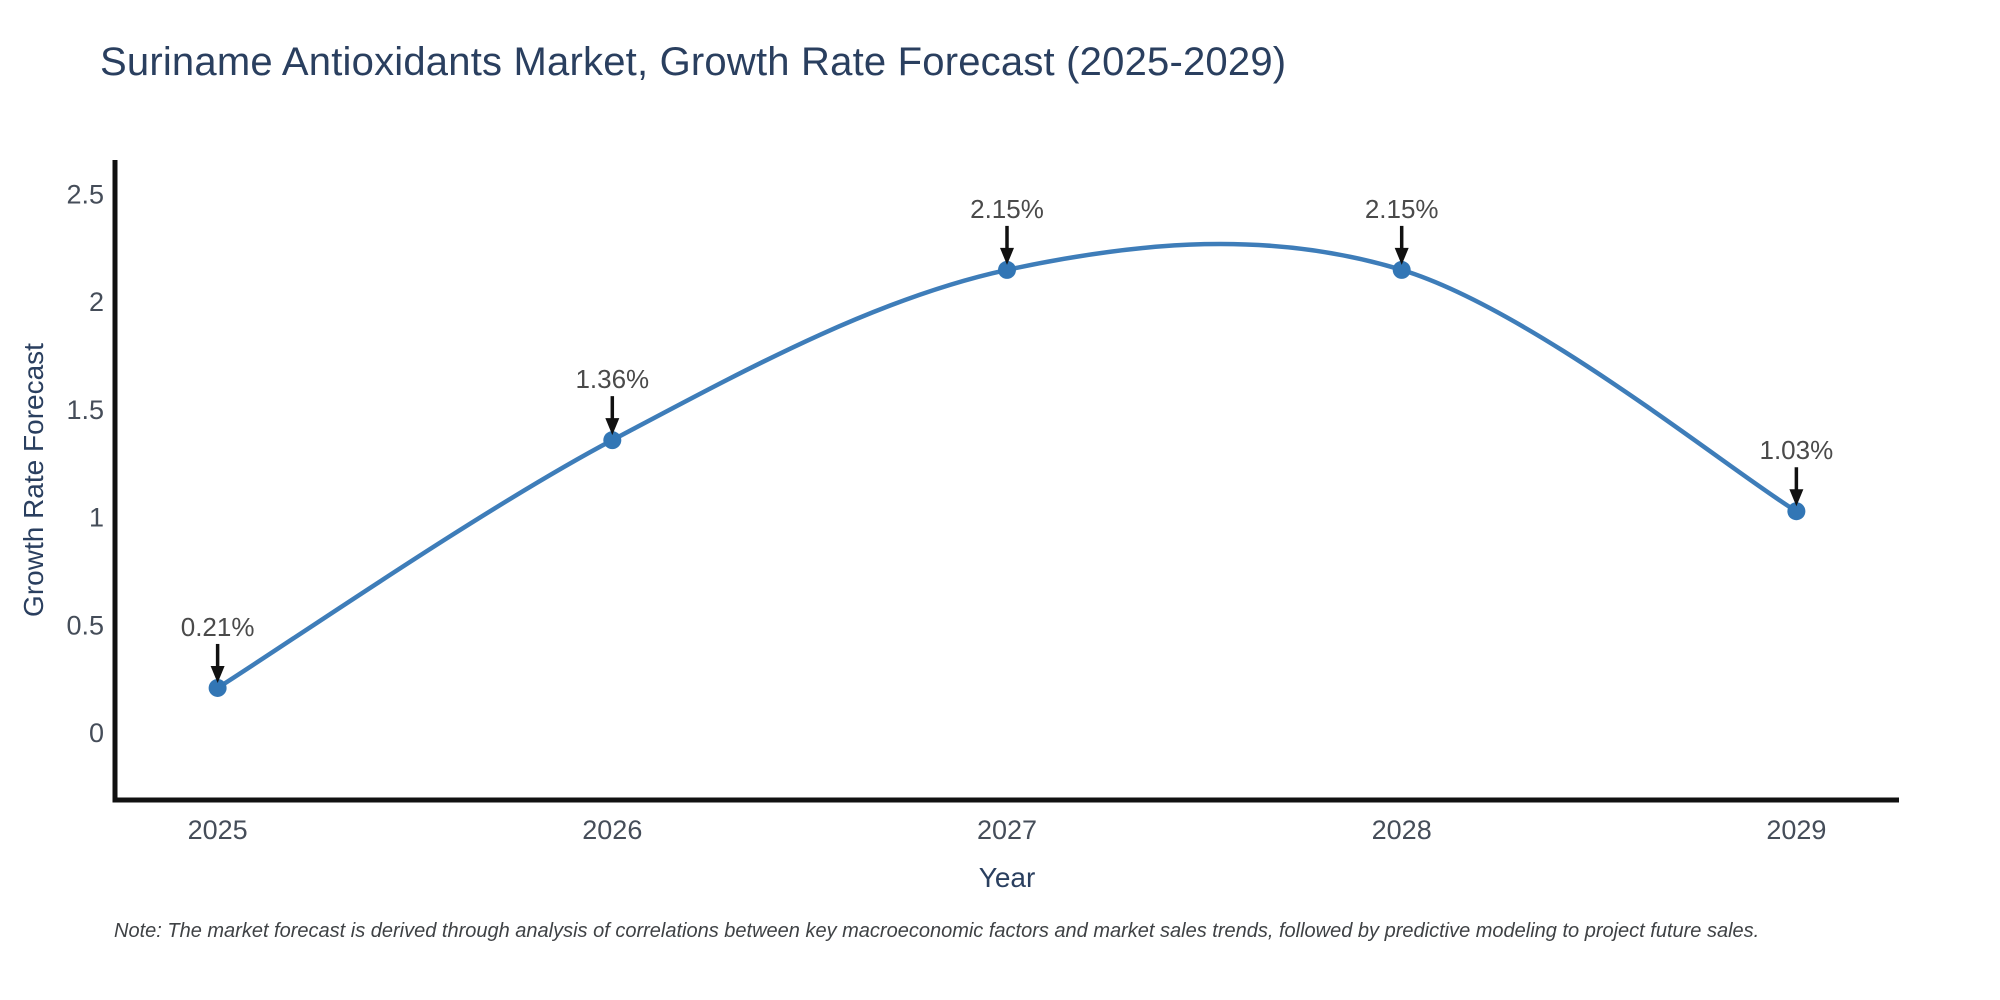  Describe the element at coordinates (218, 830) in the screenshot. I see `x-tick-label: 2025` at that location.